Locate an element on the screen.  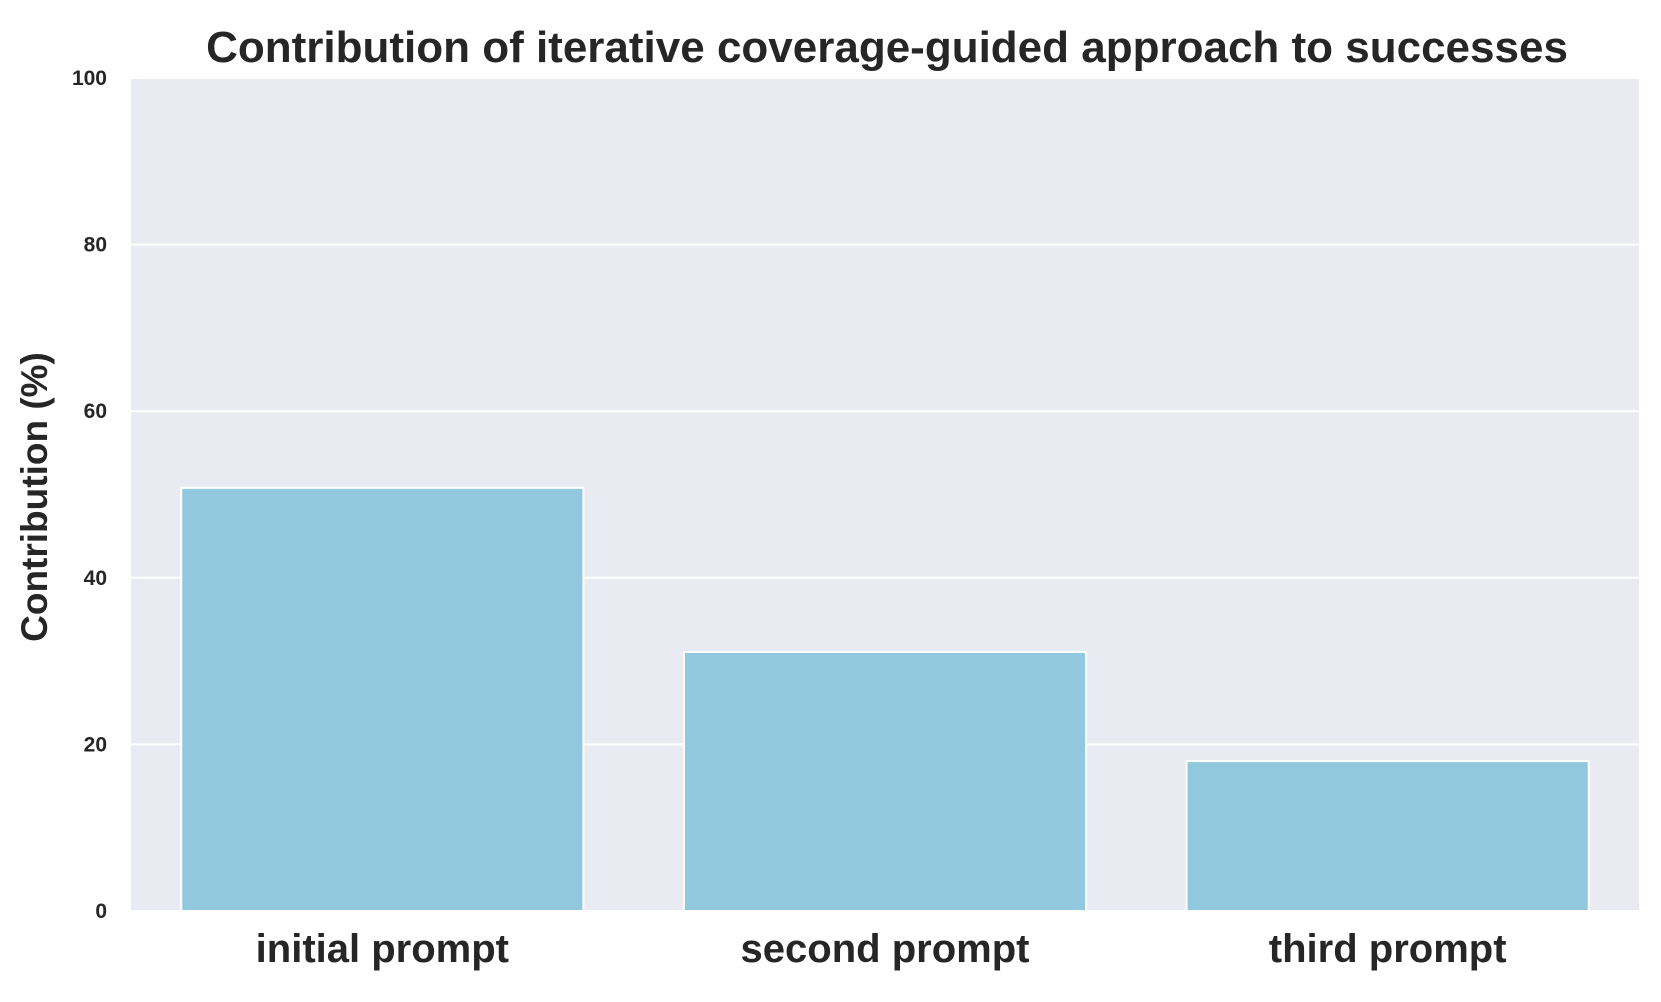
y-tick-label: 100 is located at coordinates (89, 78).